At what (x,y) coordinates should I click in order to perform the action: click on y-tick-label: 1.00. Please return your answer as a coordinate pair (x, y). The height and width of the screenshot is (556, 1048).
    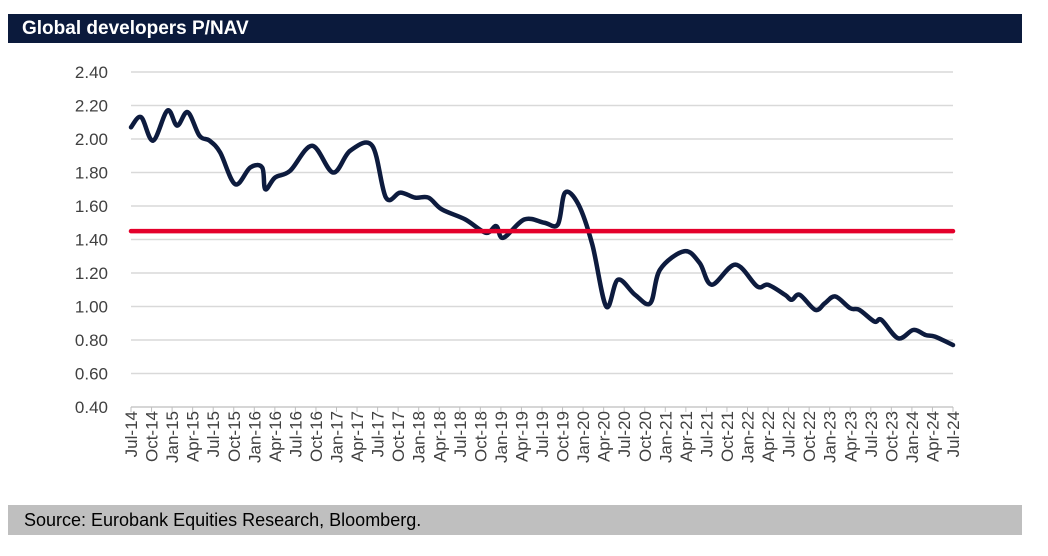
    Looking at the image, I should click on (91, 307).